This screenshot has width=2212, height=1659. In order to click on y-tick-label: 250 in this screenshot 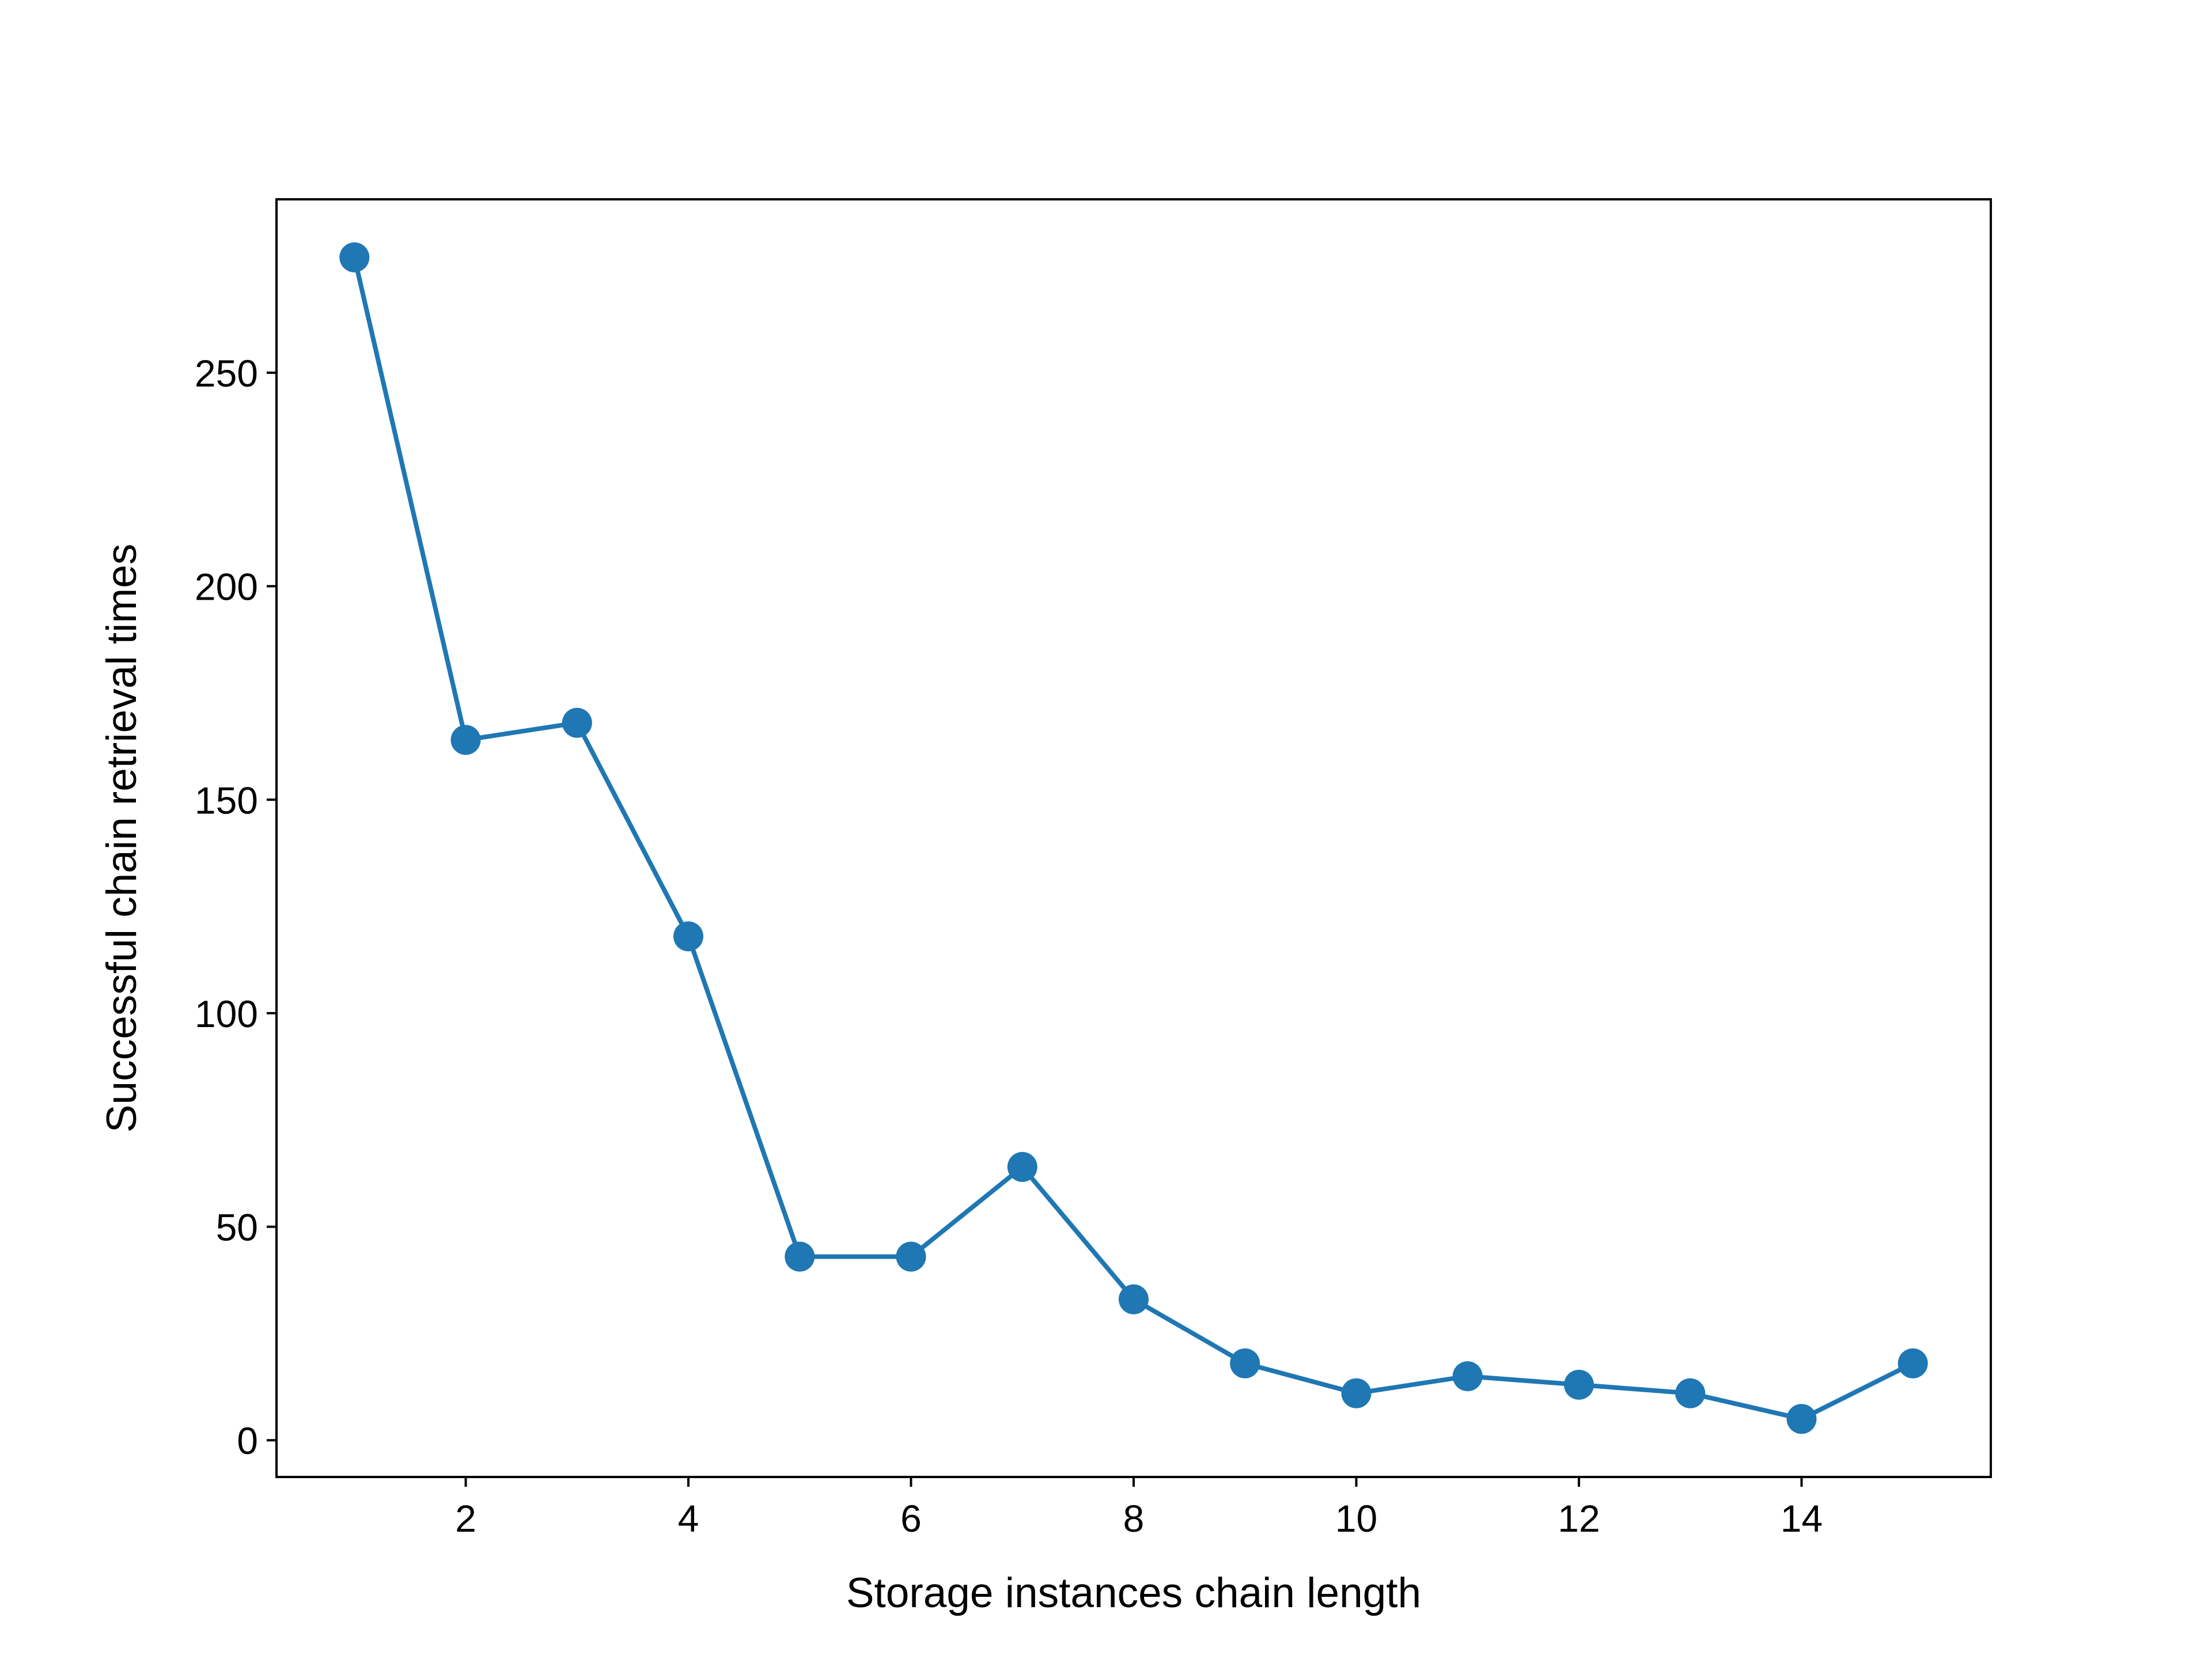, I will do `click(226, 373)`.